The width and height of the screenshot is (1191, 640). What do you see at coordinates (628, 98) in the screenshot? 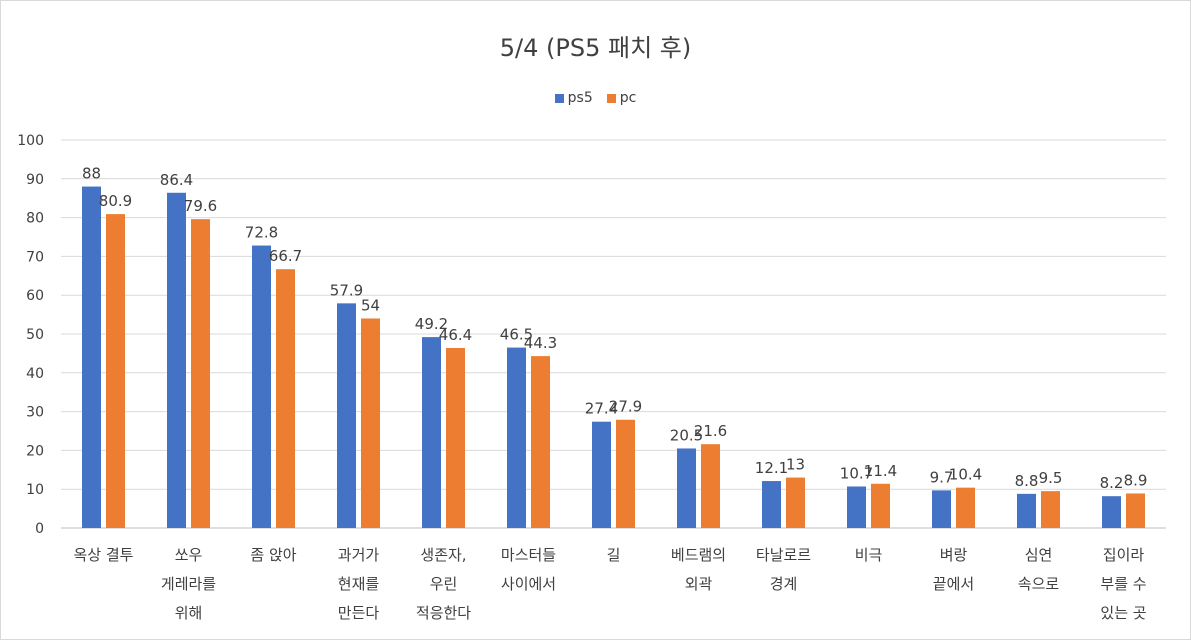
I see `legend-label-pc: pc` at bounding box center [628, 98].